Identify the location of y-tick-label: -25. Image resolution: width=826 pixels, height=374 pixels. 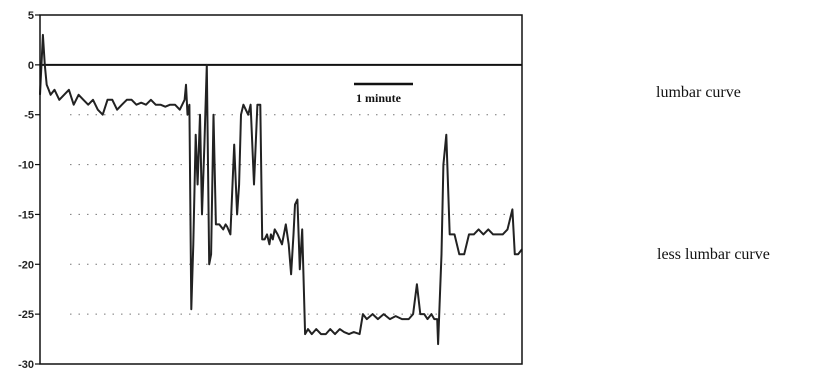
(26, 315).